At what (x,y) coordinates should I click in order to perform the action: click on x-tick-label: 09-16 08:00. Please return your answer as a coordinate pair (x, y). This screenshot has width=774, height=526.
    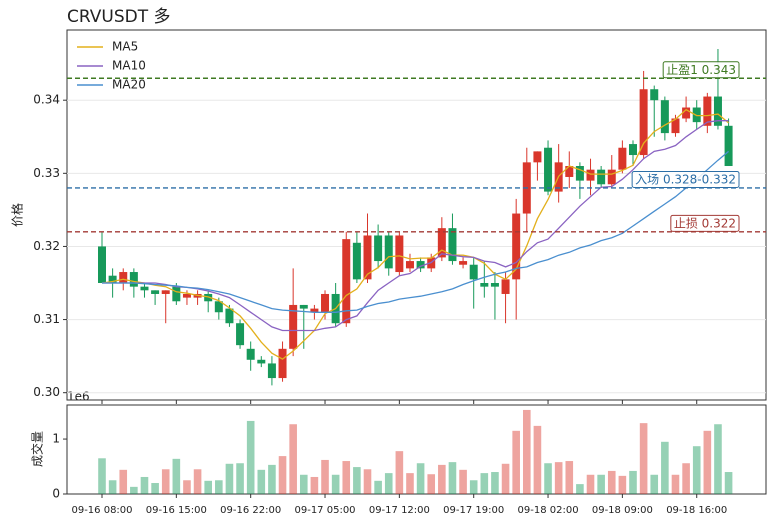
    Looking at the image, I should click on (101, 510).